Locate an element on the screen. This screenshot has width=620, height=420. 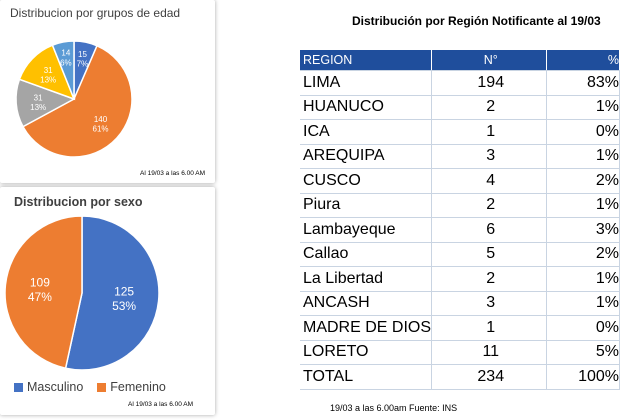
table-row: LIMA 194 83% is located at coordinates (460, 83).